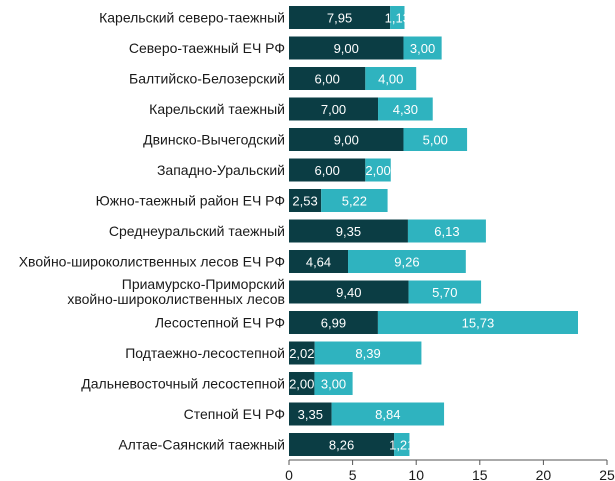 The height and width of the screenshot is (481, 615). What do you see at coordinates (214, 140) in the screenshot?
I see `category-label: Двинско-Вычегодский` at bounding box center [214, 140].